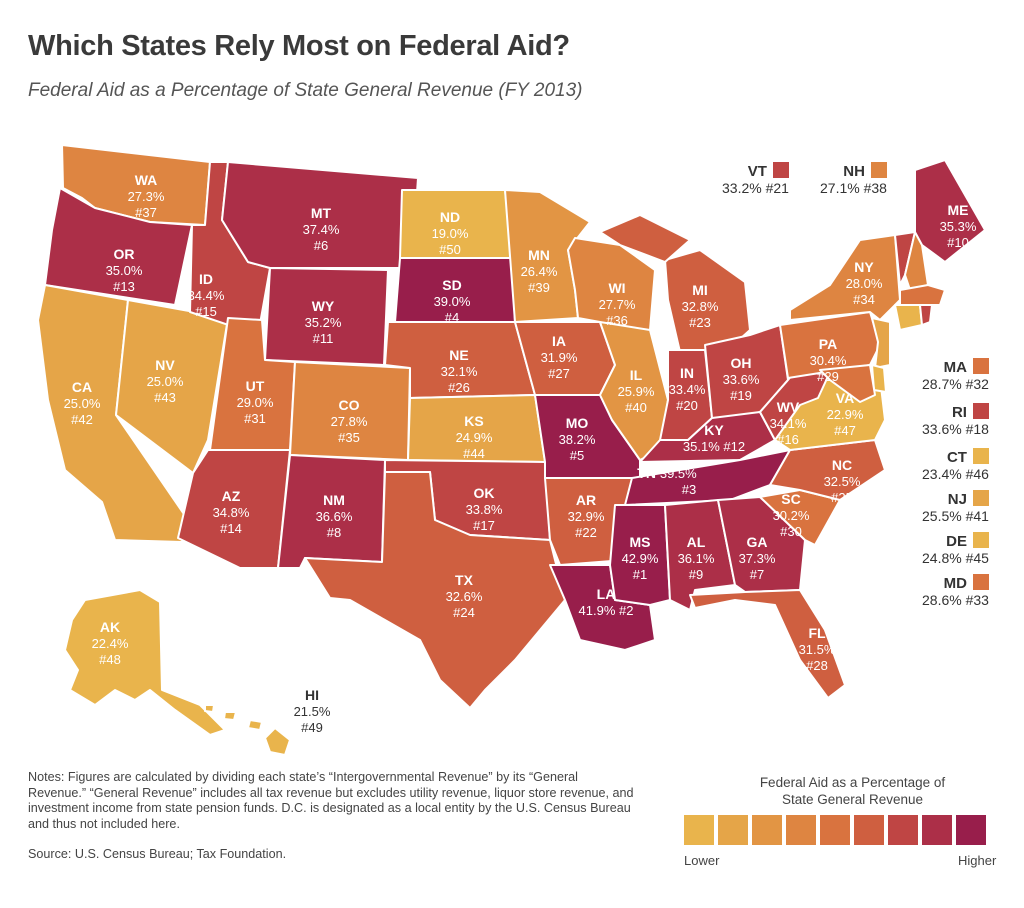 This screenshot has height=908, width=1024. Describe the element at coordinates (767, 644) in the screenshot. I see `state-fl` at that location.